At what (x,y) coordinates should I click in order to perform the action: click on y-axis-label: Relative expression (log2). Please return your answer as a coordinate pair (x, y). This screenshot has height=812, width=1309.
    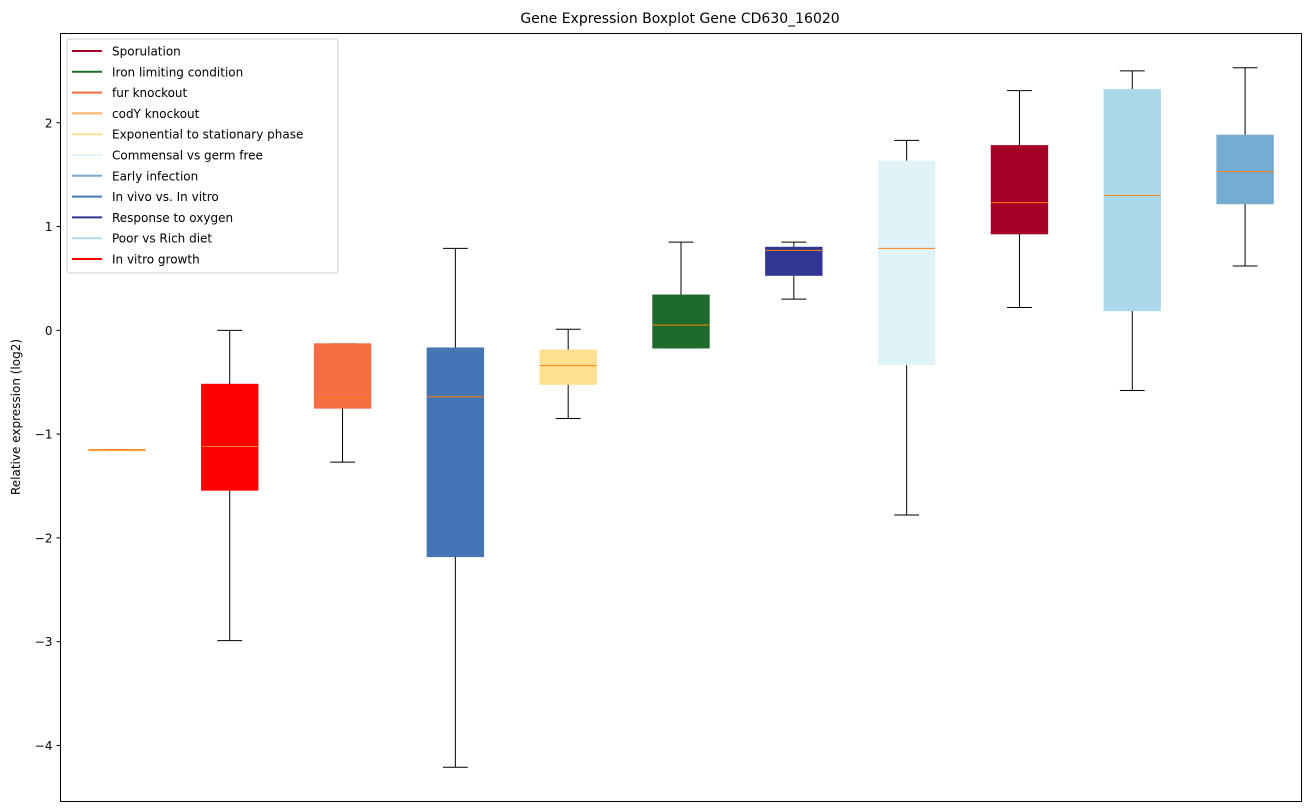
    Looking at the image, I should click on (16, 417).